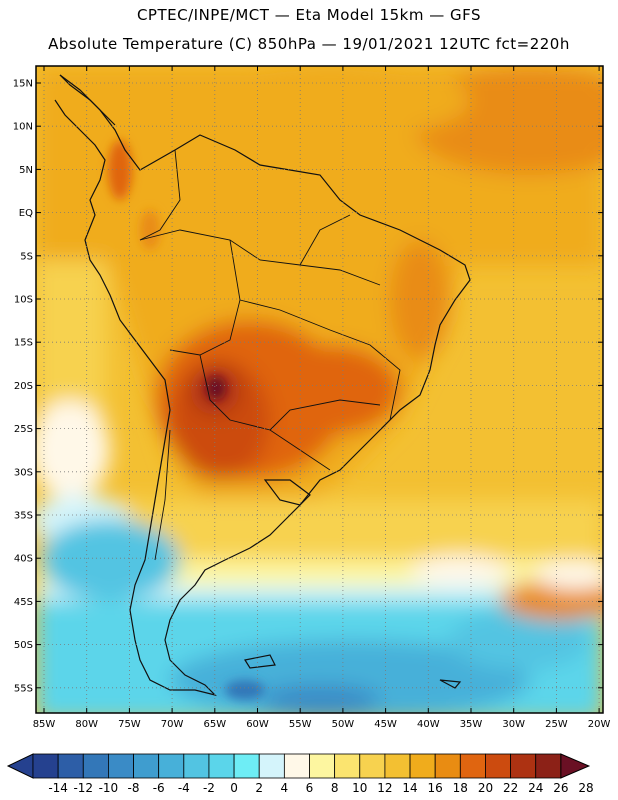 Image resolution: width=618 pixels, height=800 pixels. Describe the element at coordinates (83, 788) in the screenshot. I see `colorbar-label: -12` at that location.